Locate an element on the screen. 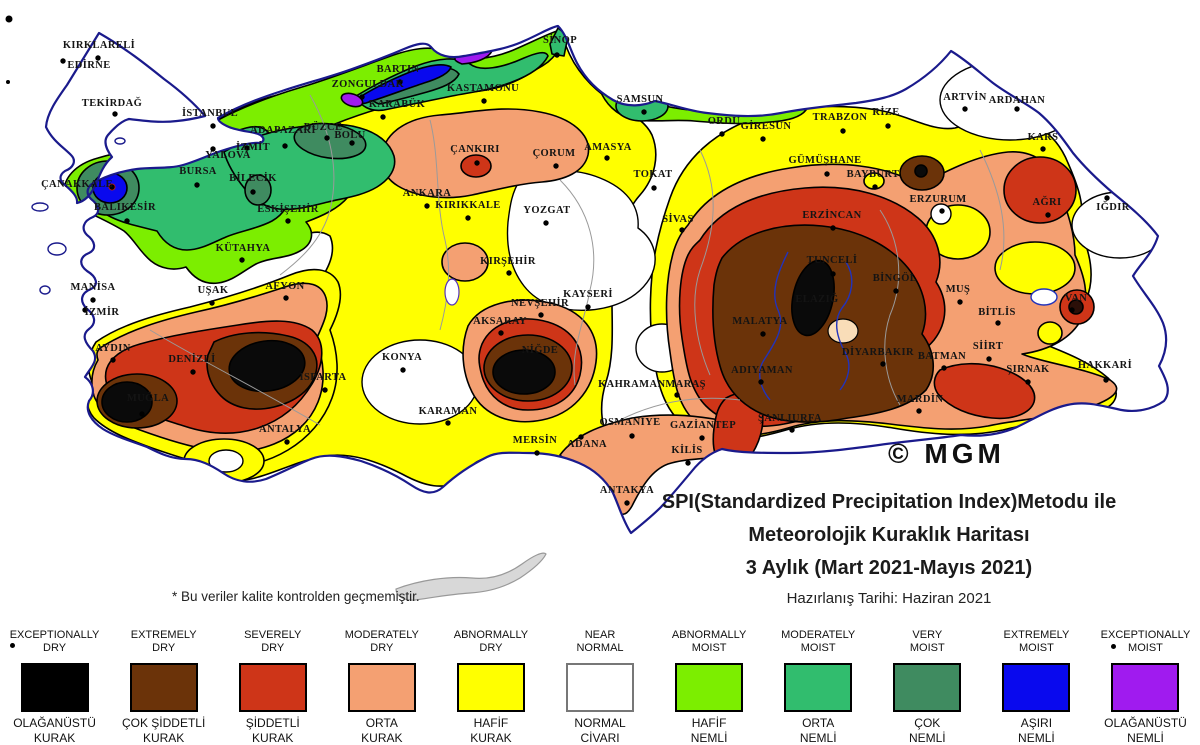 The image size is (1200, 745). legend-item: EXTREMELY DRY ÇOK ŞİDDETLİ KURAK is located at coordinates (163, 683).